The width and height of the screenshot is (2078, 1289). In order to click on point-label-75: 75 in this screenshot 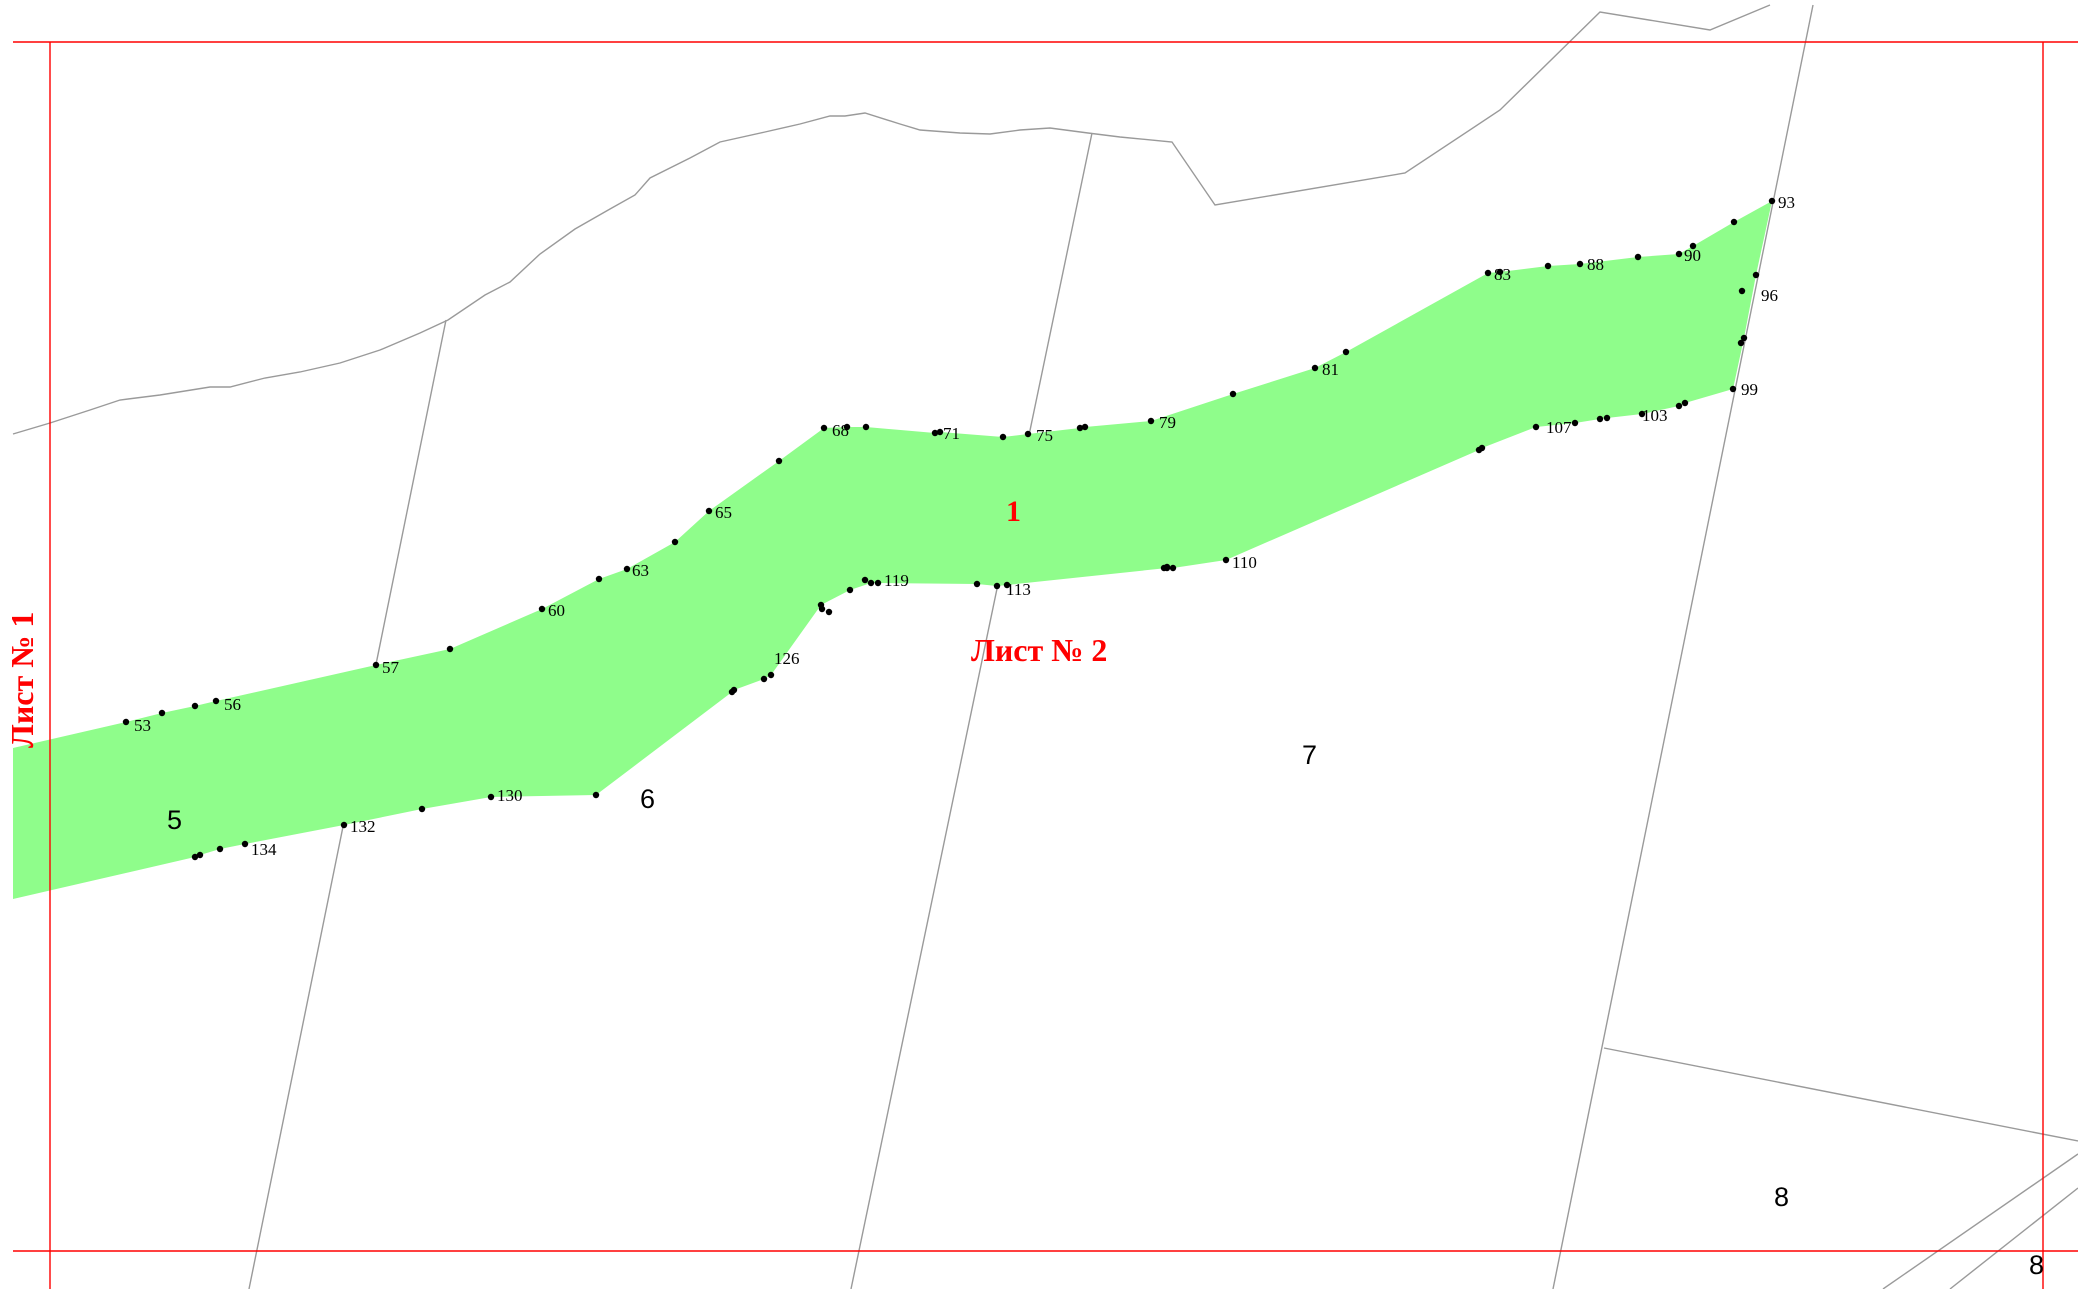, I will do `click(1044, 435)`.